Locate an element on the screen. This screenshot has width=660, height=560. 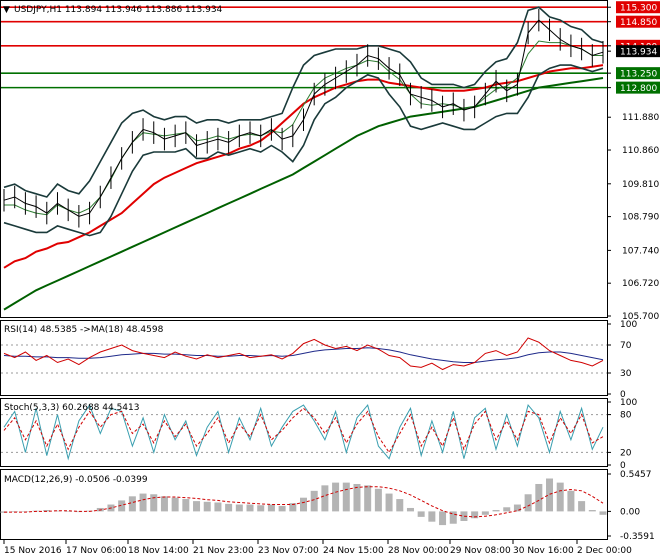
macd-ytick-label: -0.3591 is located at coordinates (637, 537).